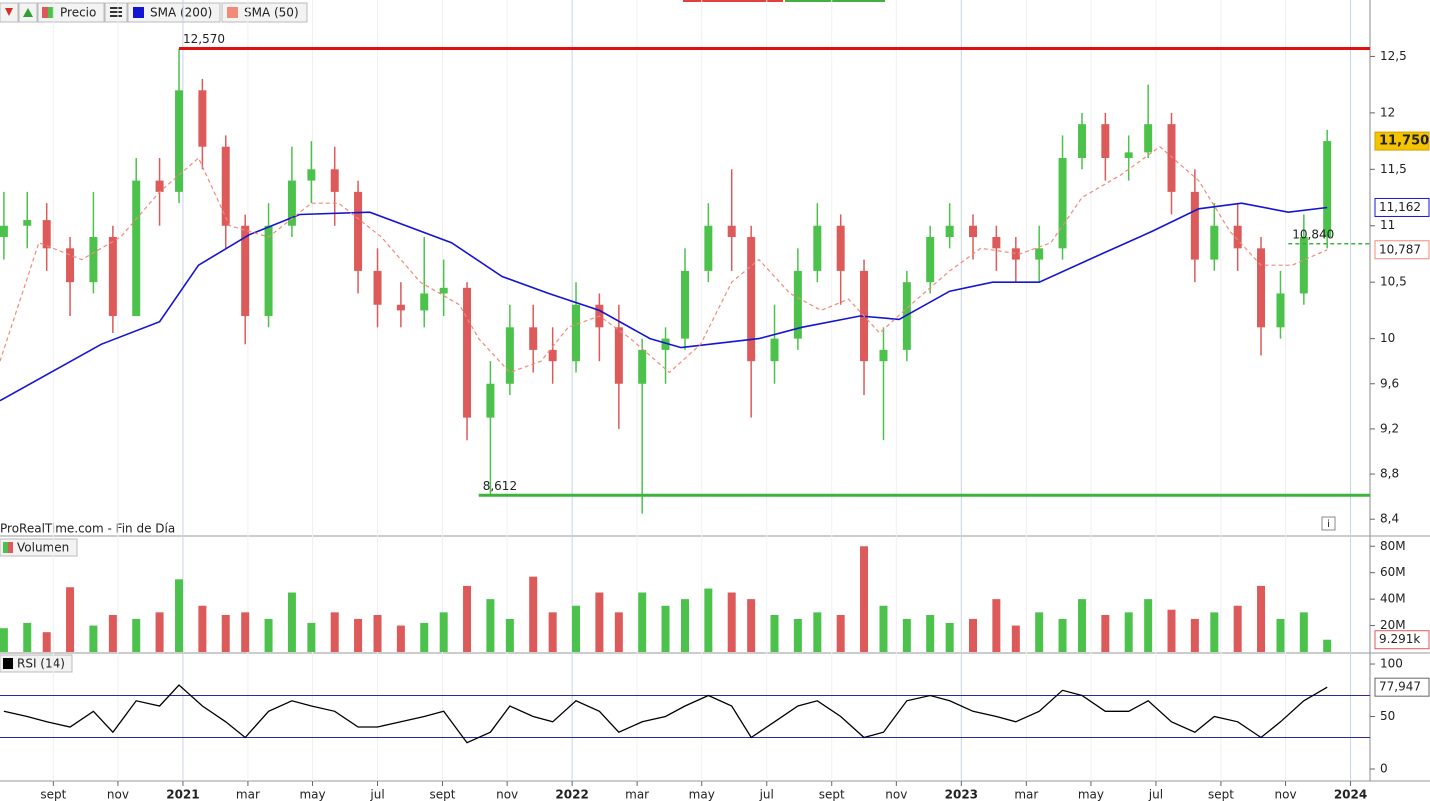 This screenshot has height=801, width=1430. What do you see at coordinates (1393, 599) in the screenshot?
I see `y-tick-label: 40M` at bounding box center [1393, 599].